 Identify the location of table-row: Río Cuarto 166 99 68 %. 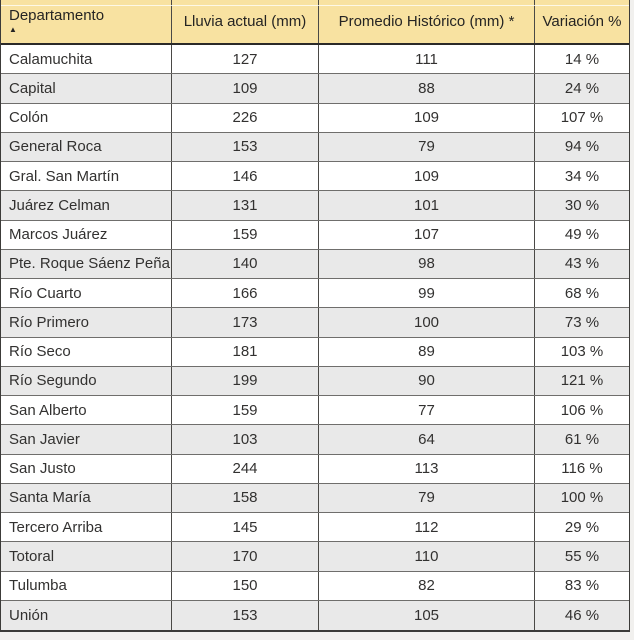
(315, 294).